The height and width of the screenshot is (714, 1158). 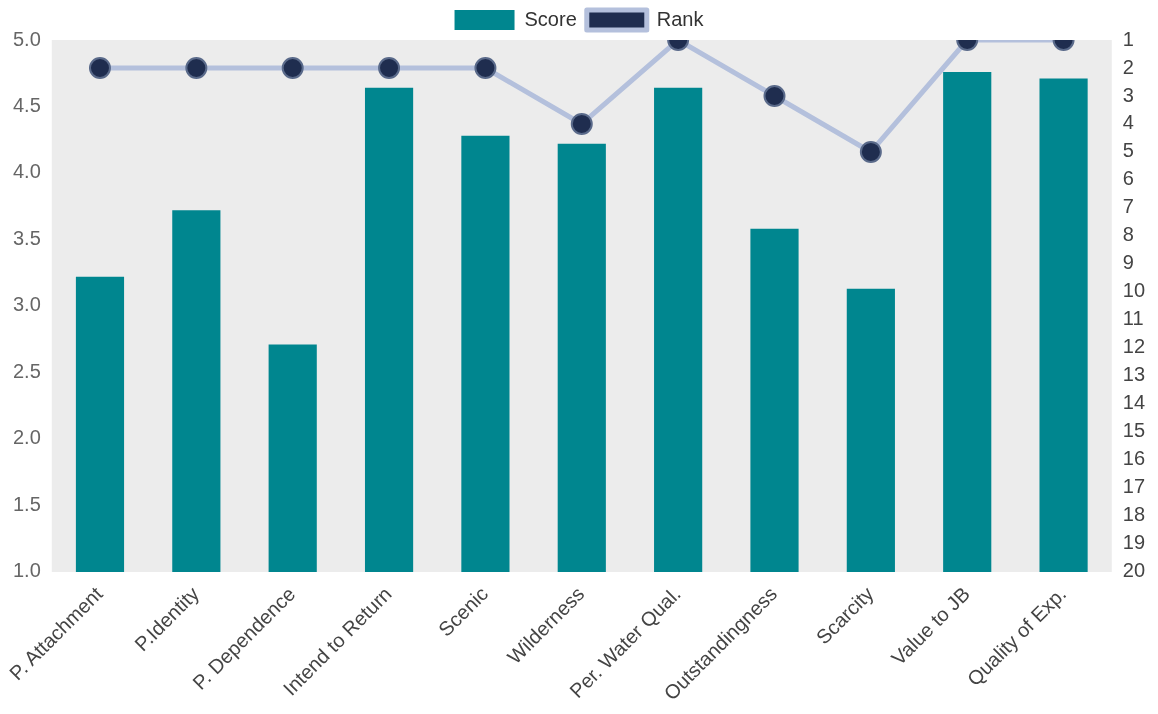 I want to click on y2-tick-label: 13, so click(x=1133, y=374).